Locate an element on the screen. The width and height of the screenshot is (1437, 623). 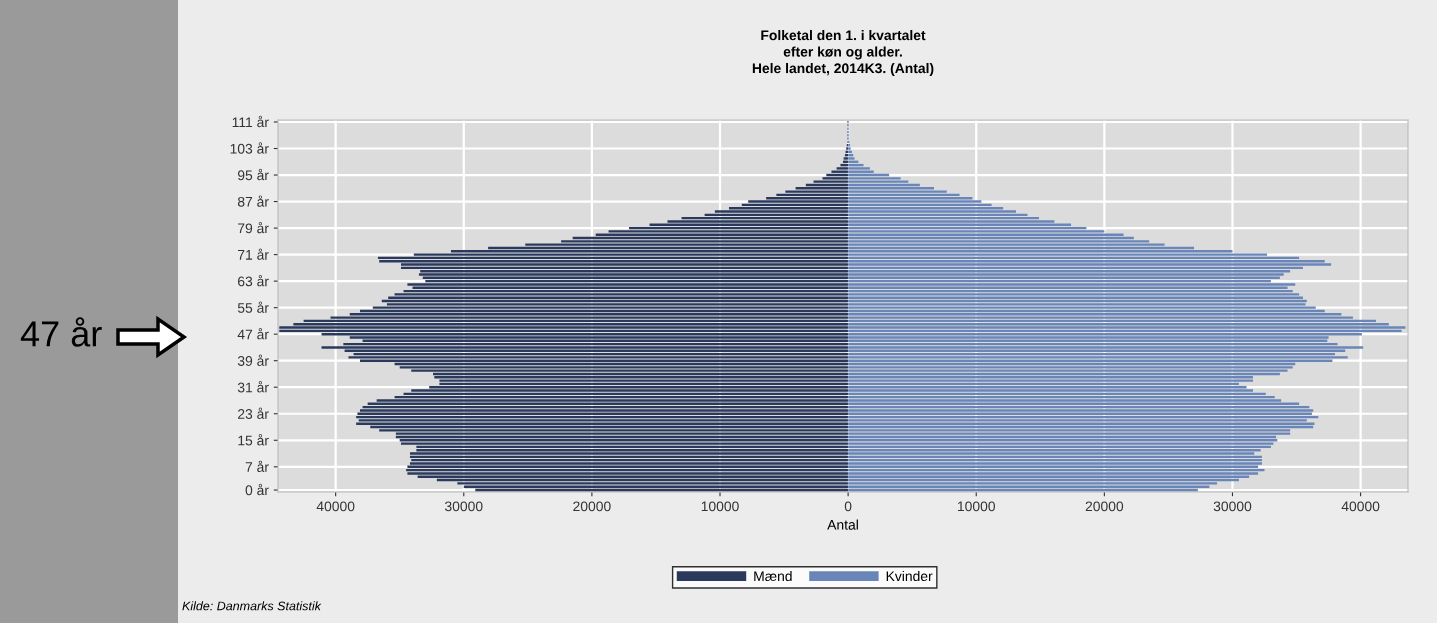
y-tick-label: 55 år is located at coordinates (253, 307).